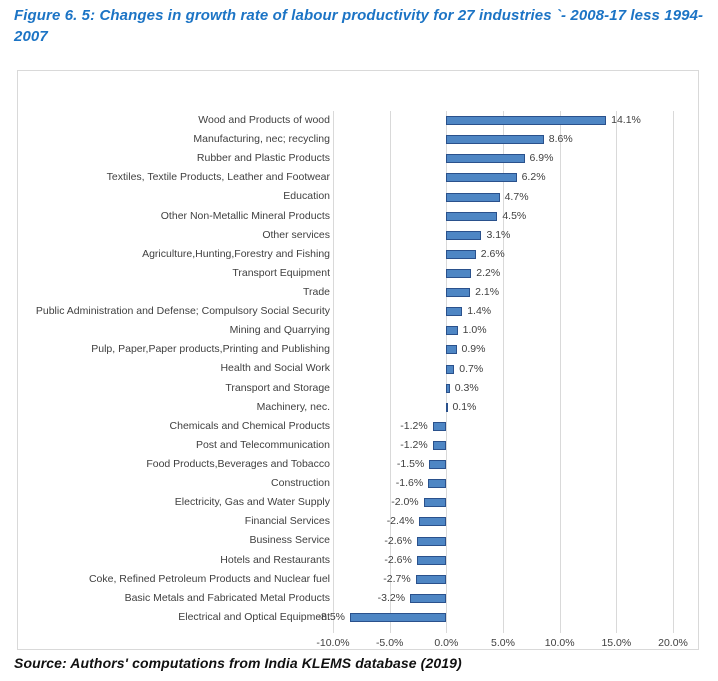 Image resolution: width=718 pixels, height=681 pixels. What do you see at coordinates (503, 643) in the screenshot?
I see `x-tick-label: 5.0%` at bounding box center [503, 643].